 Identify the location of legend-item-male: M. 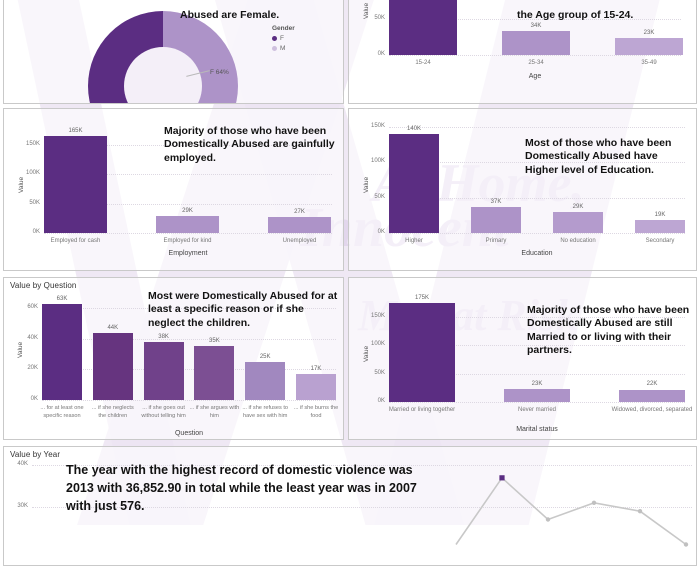
(283, 48).